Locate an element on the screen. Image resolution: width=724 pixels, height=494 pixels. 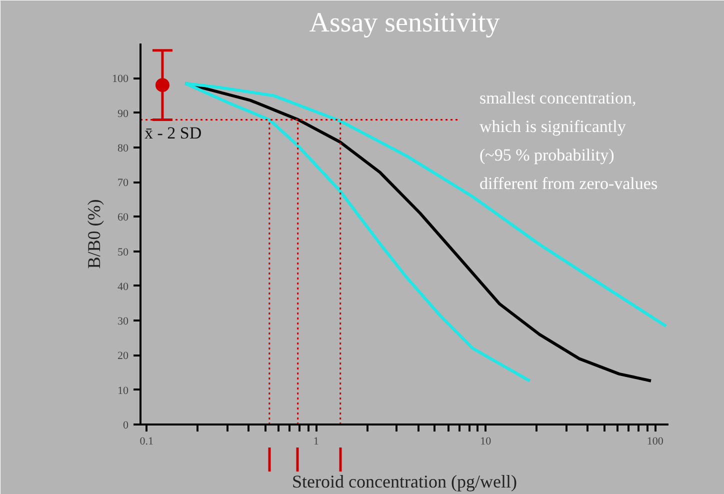
x-tick-label: 100 is located at coordinates (655, 442).